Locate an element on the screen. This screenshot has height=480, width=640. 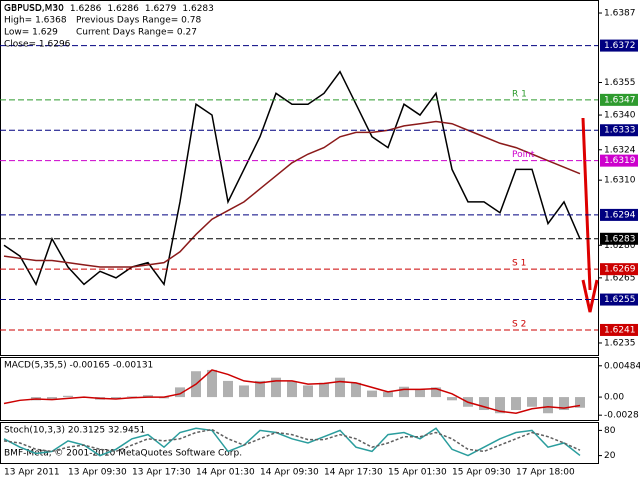
level-label: 1.6283 is located at coordinates (620, 239).